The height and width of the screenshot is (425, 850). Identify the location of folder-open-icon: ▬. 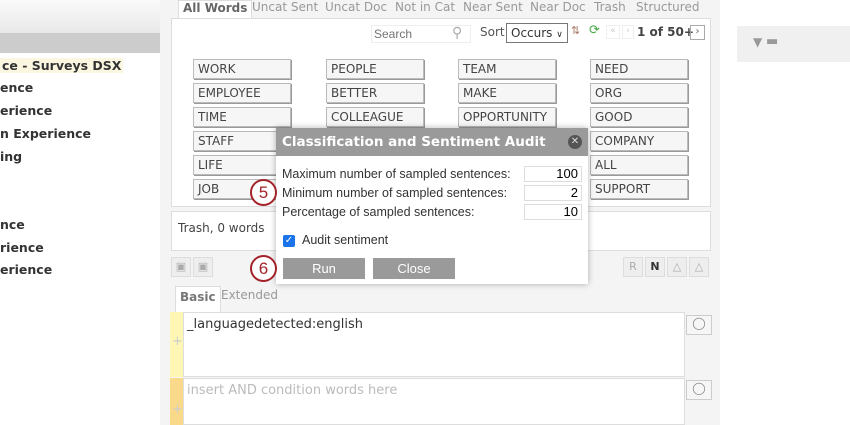
(772, 41).